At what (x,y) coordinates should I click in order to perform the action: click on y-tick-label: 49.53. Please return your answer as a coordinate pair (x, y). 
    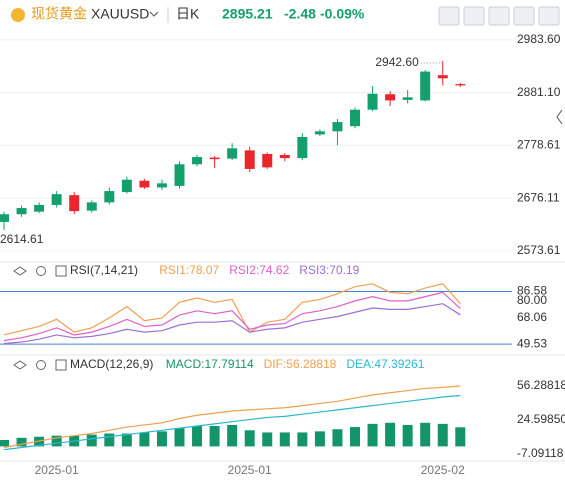
    Looking at the image, I should click on (532, 343).